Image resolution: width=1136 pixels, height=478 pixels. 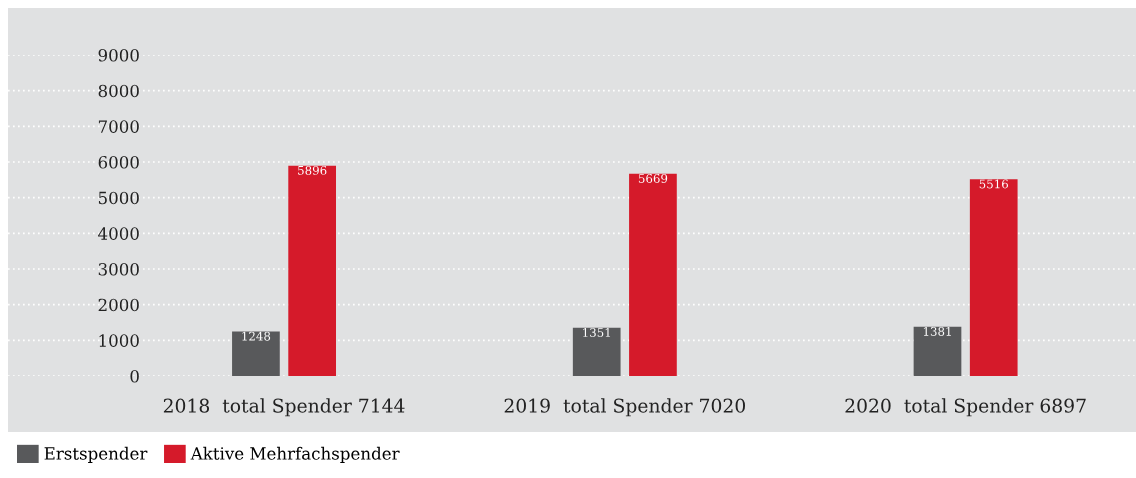 What do you see at coordinates (118, 305) in the screenshot?
I see `y-tick-label: 2000` at bounding box center [118, 305].